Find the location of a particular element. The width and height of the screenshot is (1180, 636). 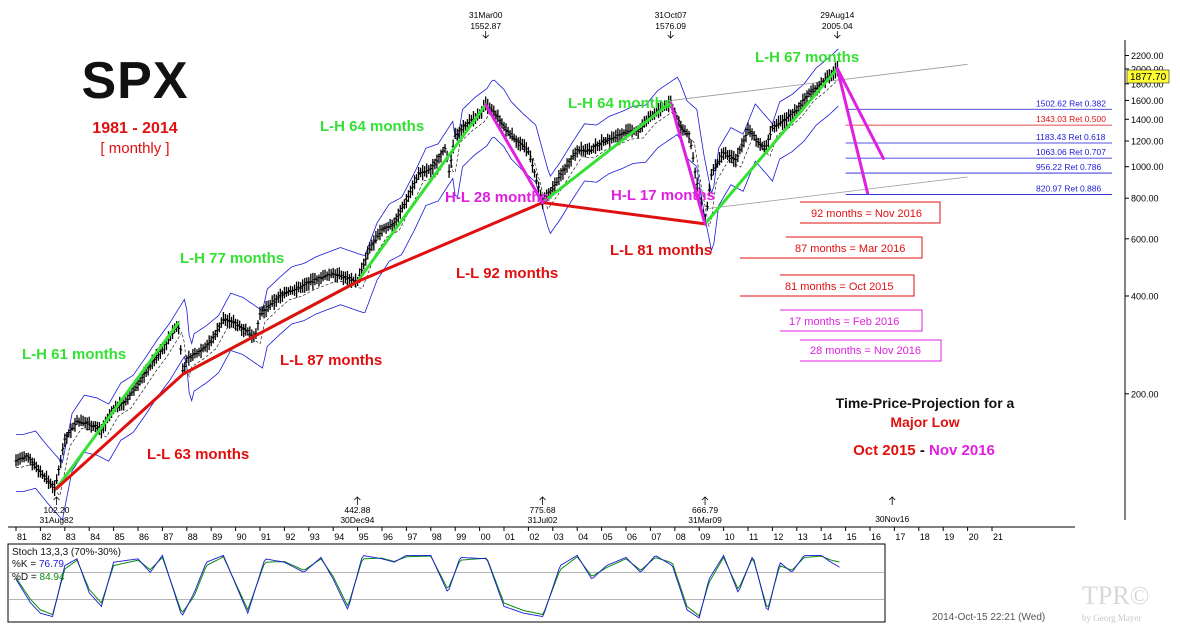

x-tick-label: 89 is located at coordinates (217, 537).